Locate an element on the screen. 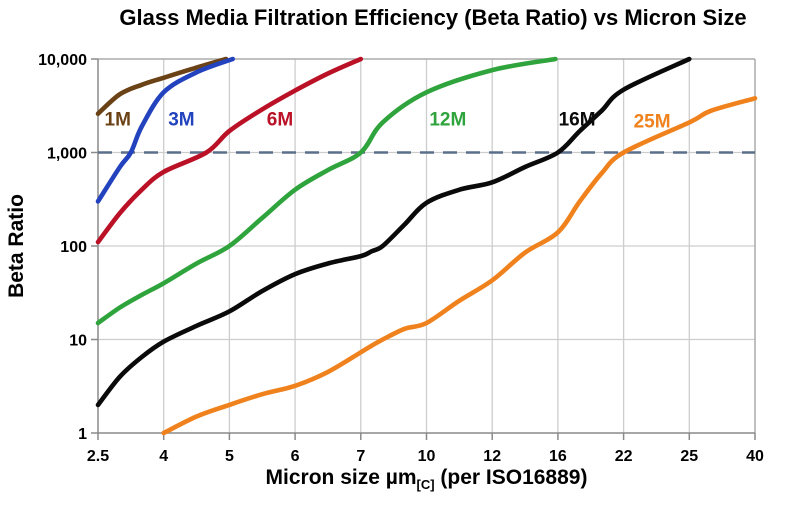 The width and height of the screenshot is (800, 509). x-tick-label: 7 is located at coordinates (360, 456).